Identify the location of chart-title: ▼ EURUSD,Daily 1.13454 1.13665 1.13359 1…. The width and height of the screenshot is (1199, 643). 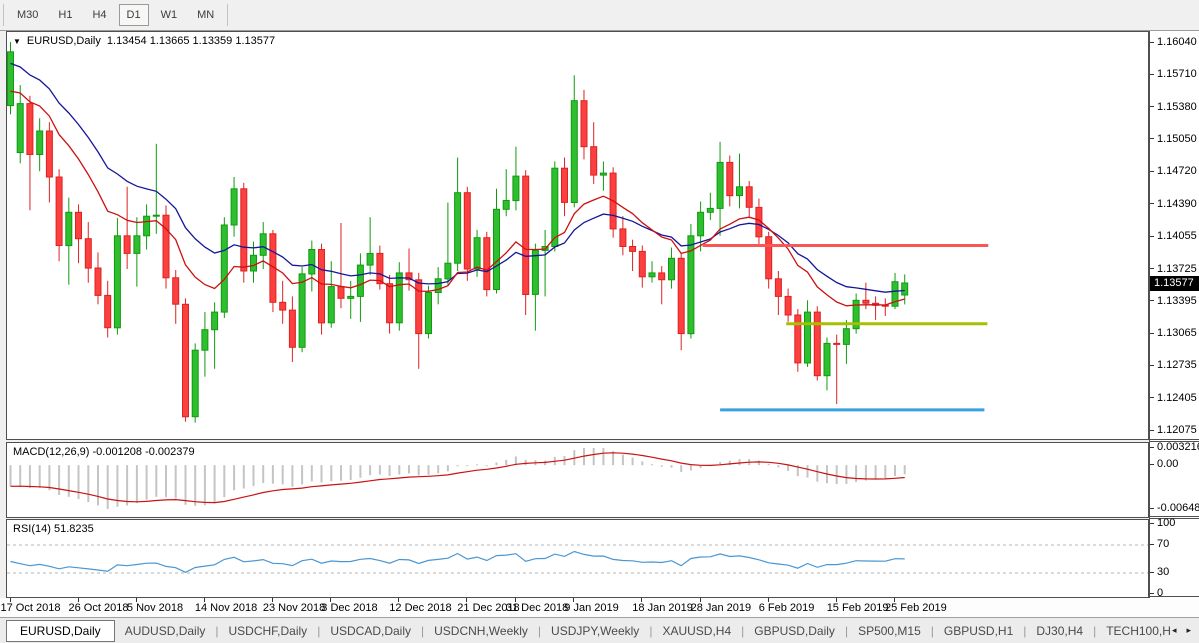
(144, 41).